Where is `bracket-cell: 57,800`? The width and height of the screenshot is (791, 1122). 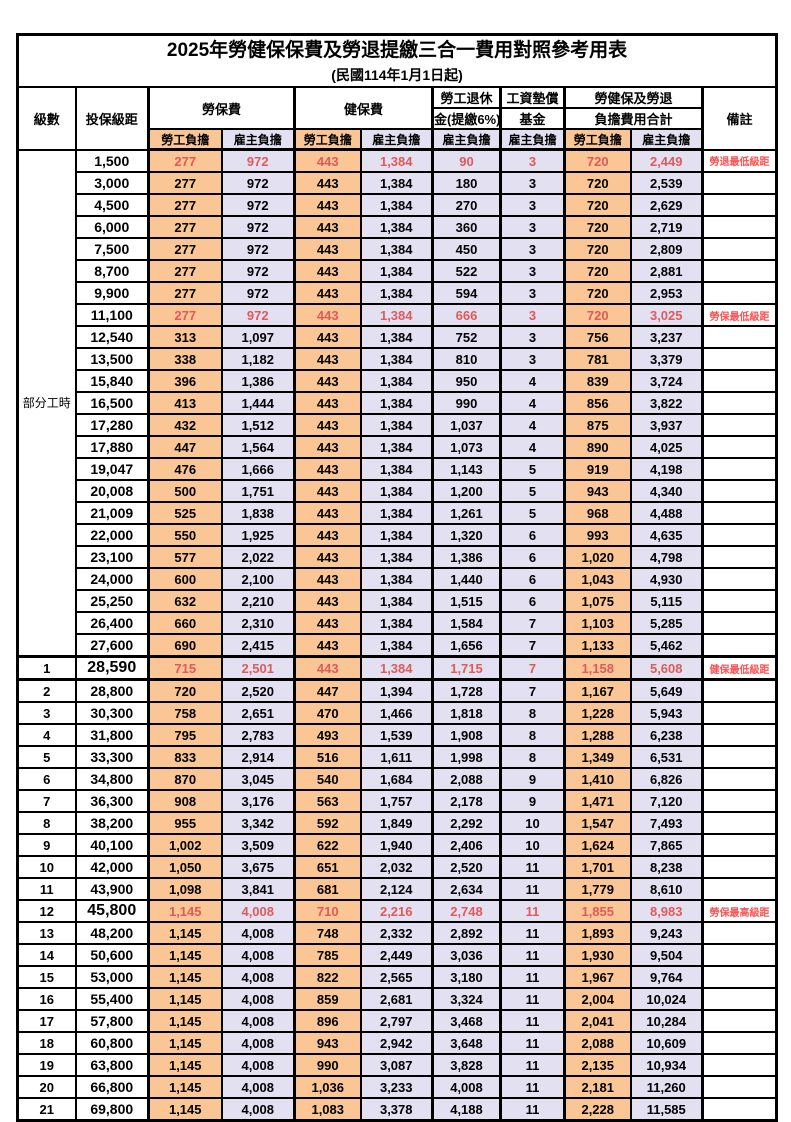
bracket-cell: 57,800 is located at coordinates (112, 1021).